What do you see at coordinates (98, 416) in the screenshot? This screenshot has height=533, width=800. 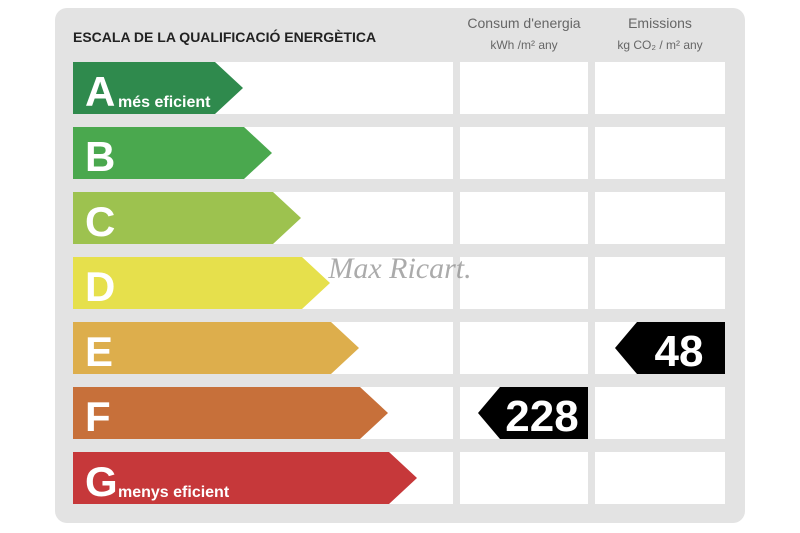 I see `rating-letter: F` at bounding box center [98, 416].